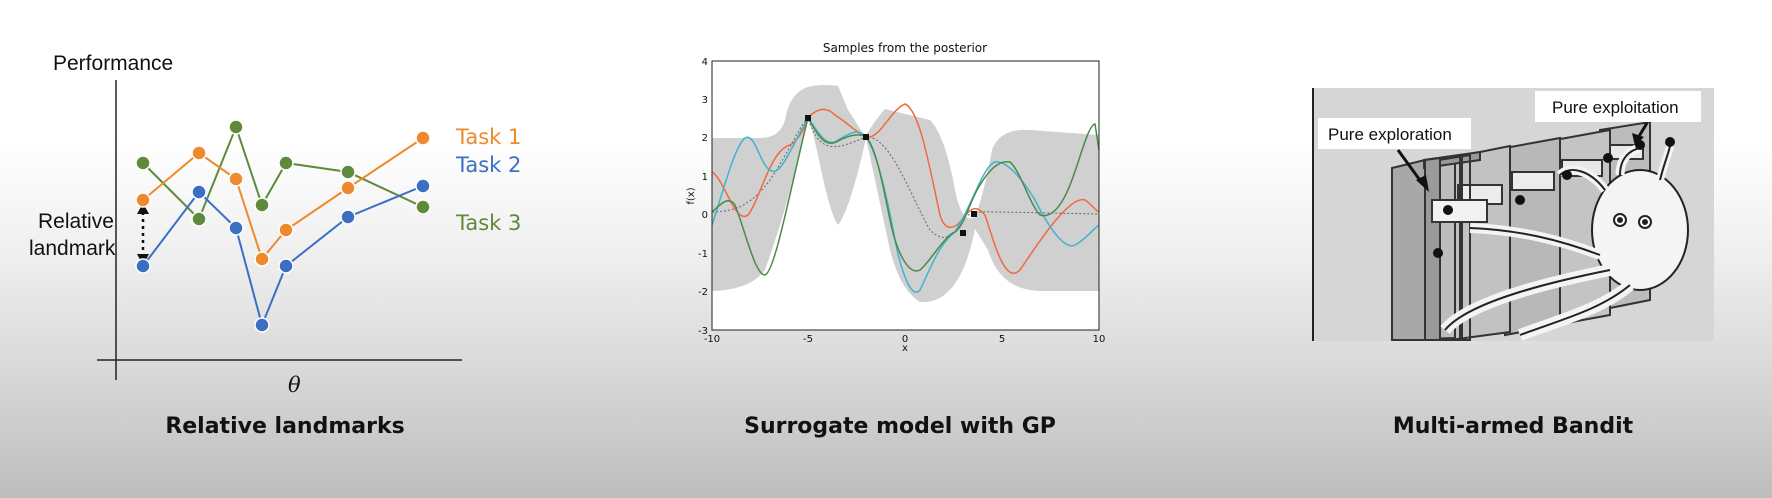 This screenshot has height=498, width=1772. Describe the element at coordinates (76, 221) in the screenshot. I see `relative-landmark-label-line1: Relative` at that location.